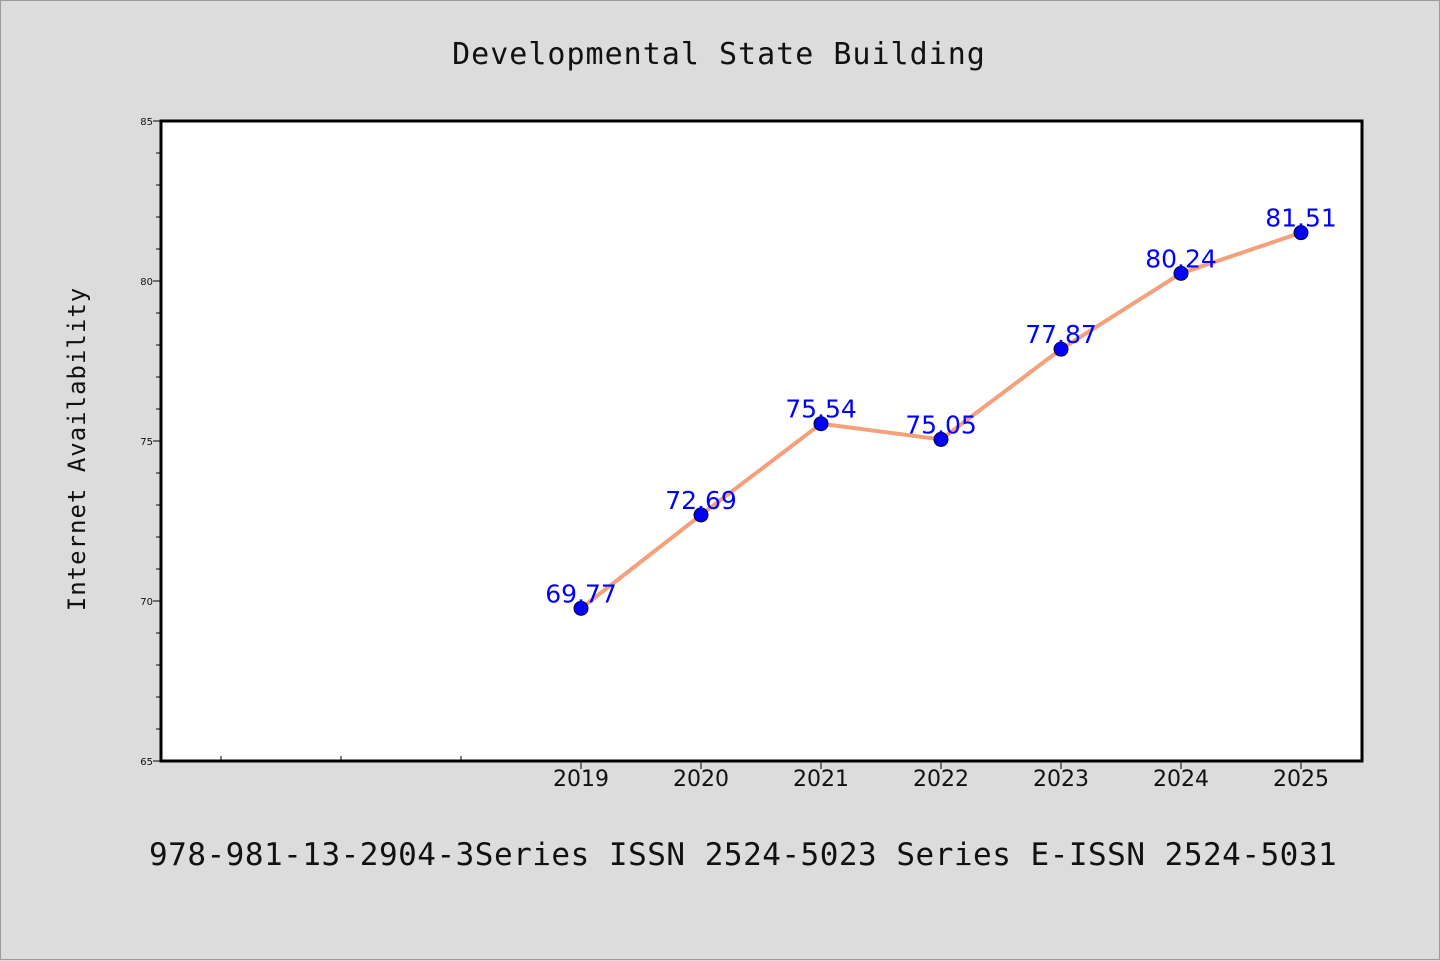 This screenshot has height=961, width=1440. Describe the element at coordinates (1181, 779) in the screenshot. I see `x-tick-label: 2024` at that location.